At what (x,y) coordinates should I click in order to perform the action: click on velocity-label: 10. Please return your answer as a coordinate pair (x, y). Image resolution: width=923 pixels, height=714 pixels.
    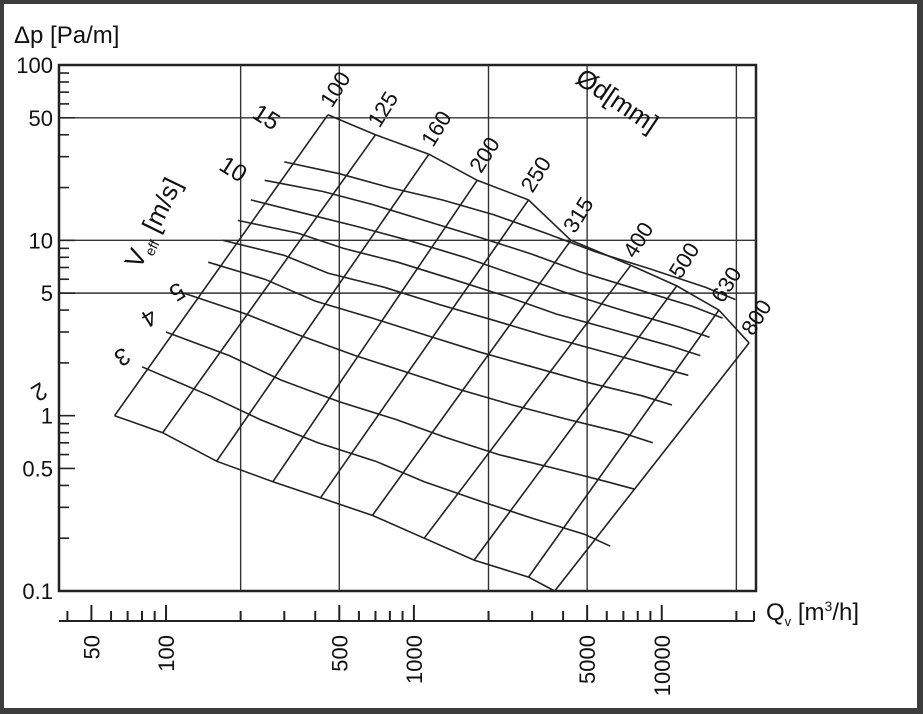
    Looking at the image, I should click on (232, 169).